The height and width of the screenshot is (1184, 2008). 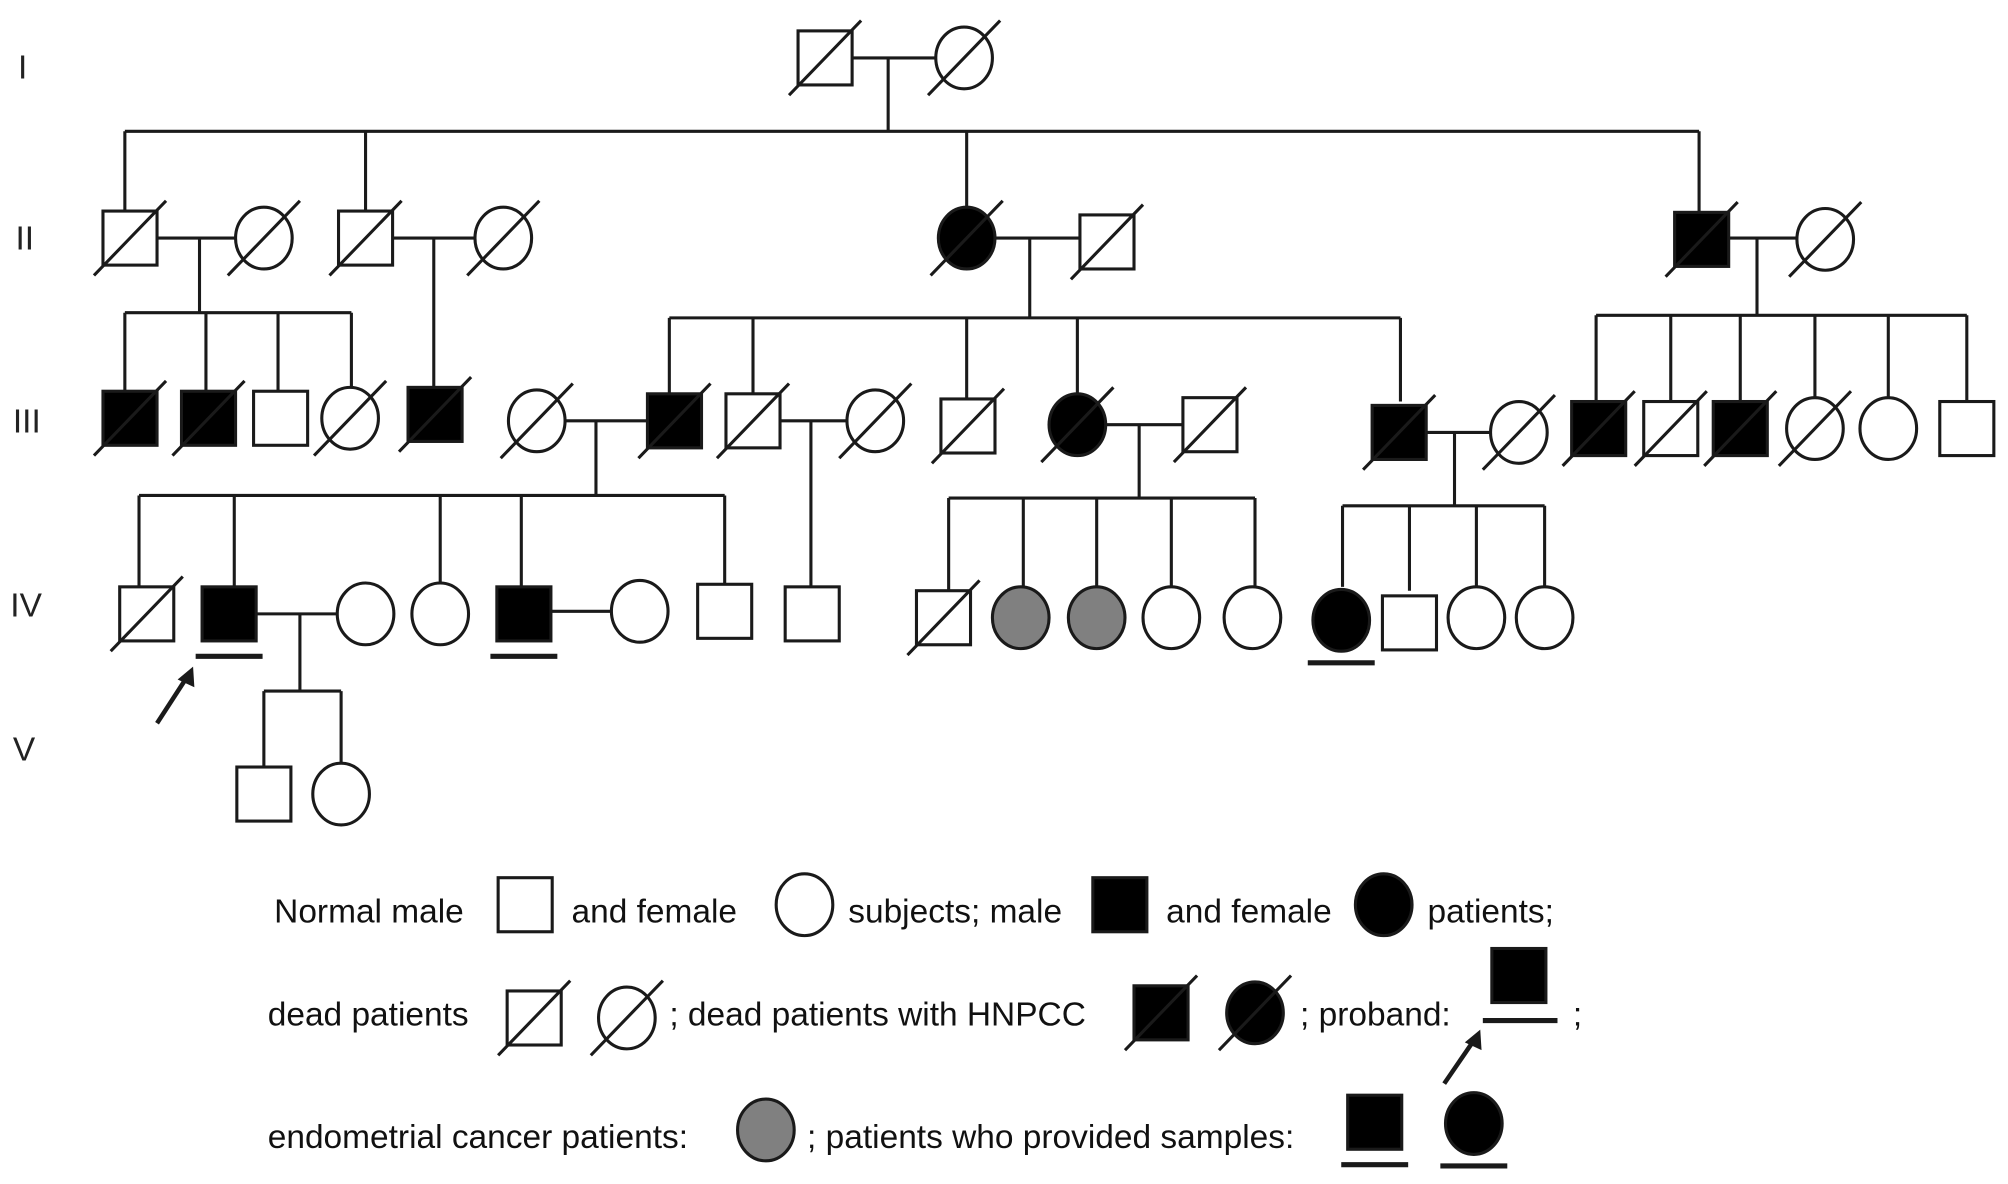 I want to click on legend-and-female: and female, so click(x=655, y=912).